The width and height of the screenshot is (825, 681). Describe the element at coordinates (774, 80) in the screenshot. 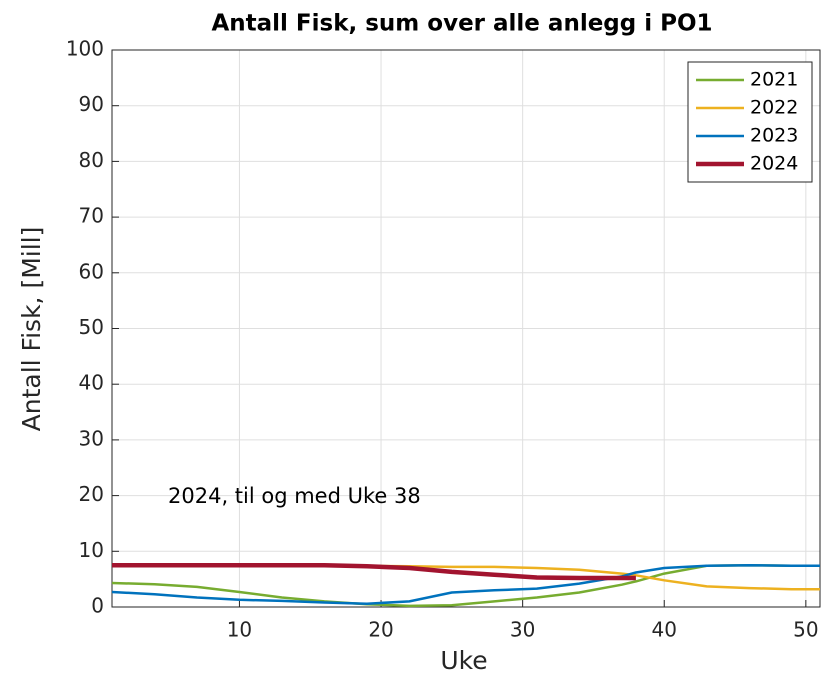

I see `legend-label: 2021` at that location.